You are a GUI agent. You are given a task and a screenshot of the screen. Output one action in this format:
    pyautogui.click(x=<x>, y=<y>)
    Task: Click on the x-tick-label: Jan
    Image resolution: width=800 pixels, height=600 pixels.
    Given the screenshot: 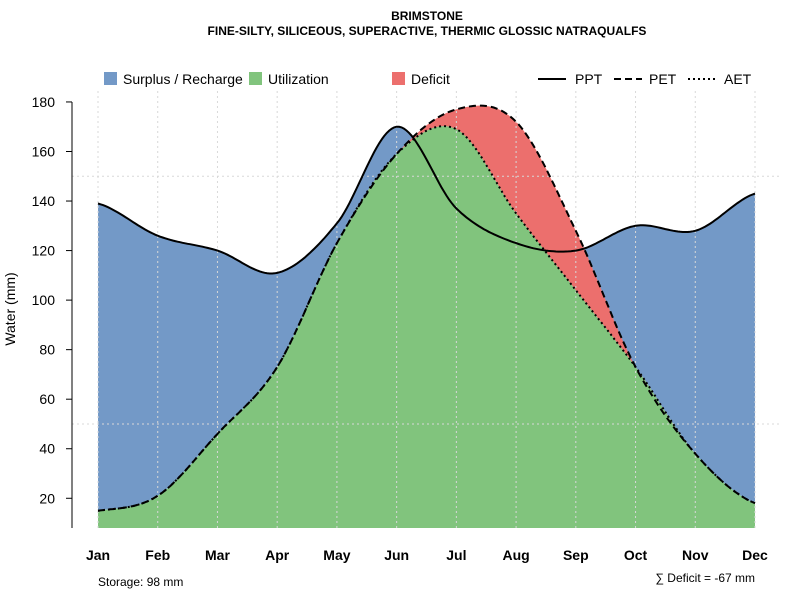 What is the action you would take?
    pyautogui.click(x=98, y=555)
    